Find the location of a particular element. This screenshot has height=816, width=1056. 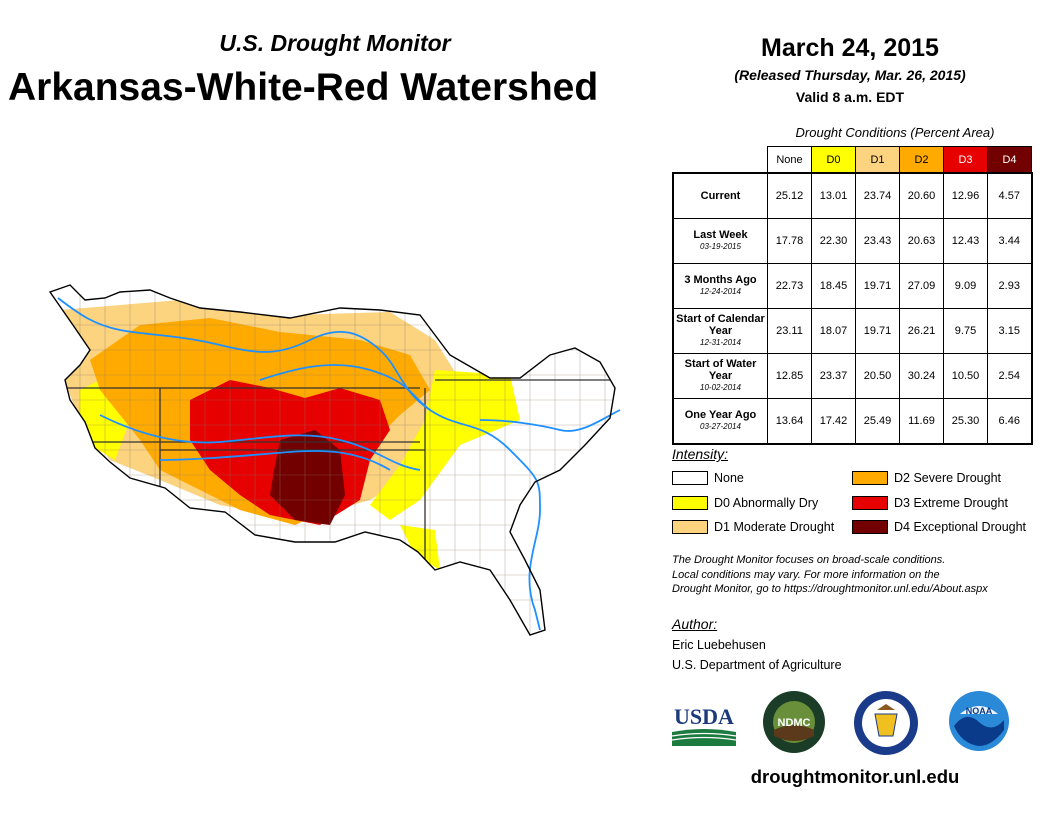

row-label-text: Start of Water Year is located at coordinates (720, 370).